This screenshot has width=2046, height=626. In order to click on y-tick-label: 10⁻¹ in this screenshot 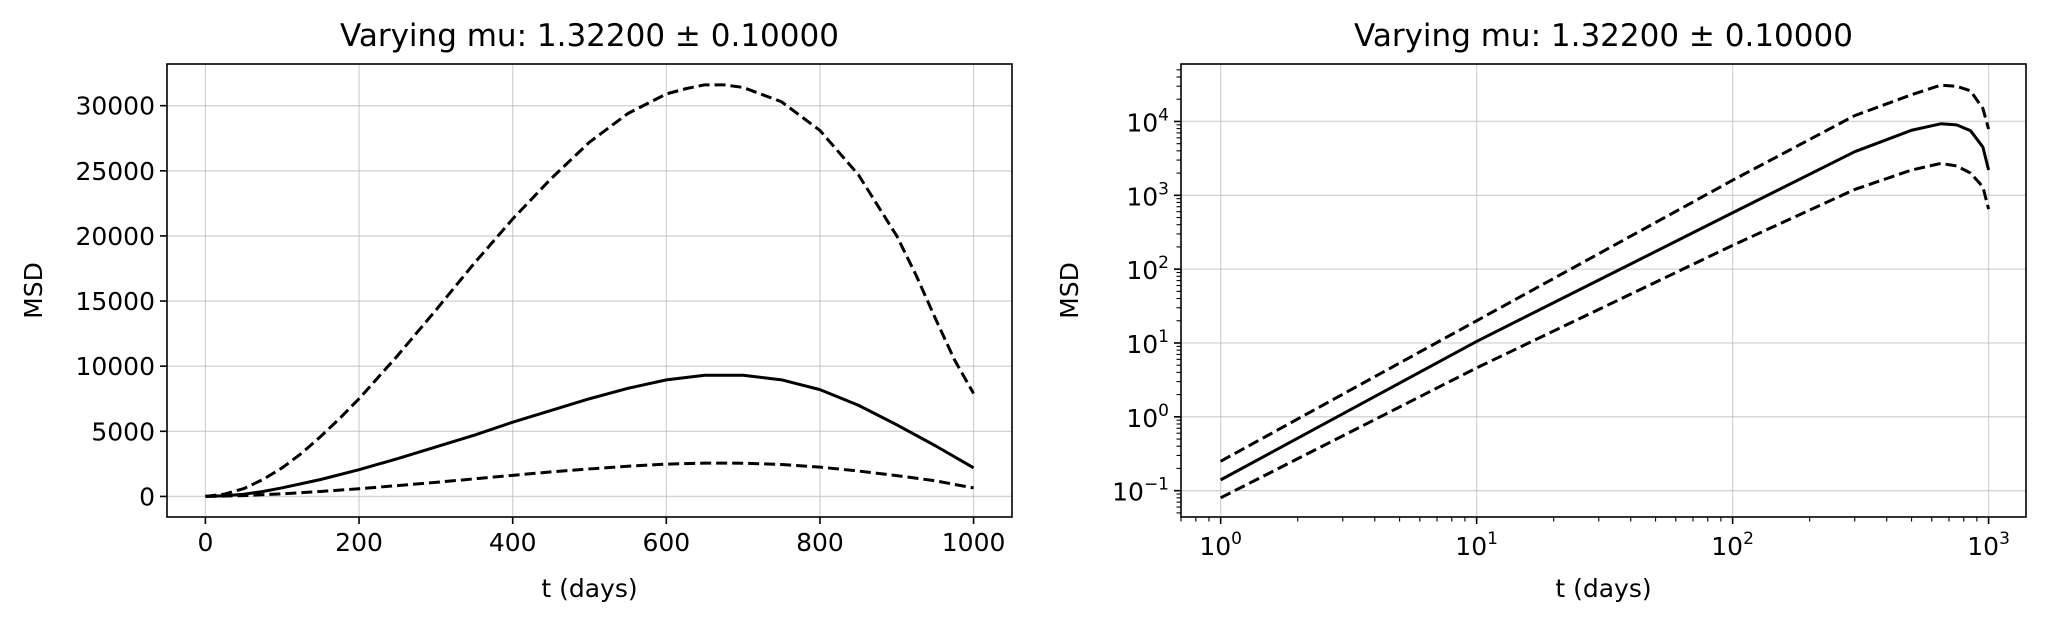, I will do `click(1140, 491)`.